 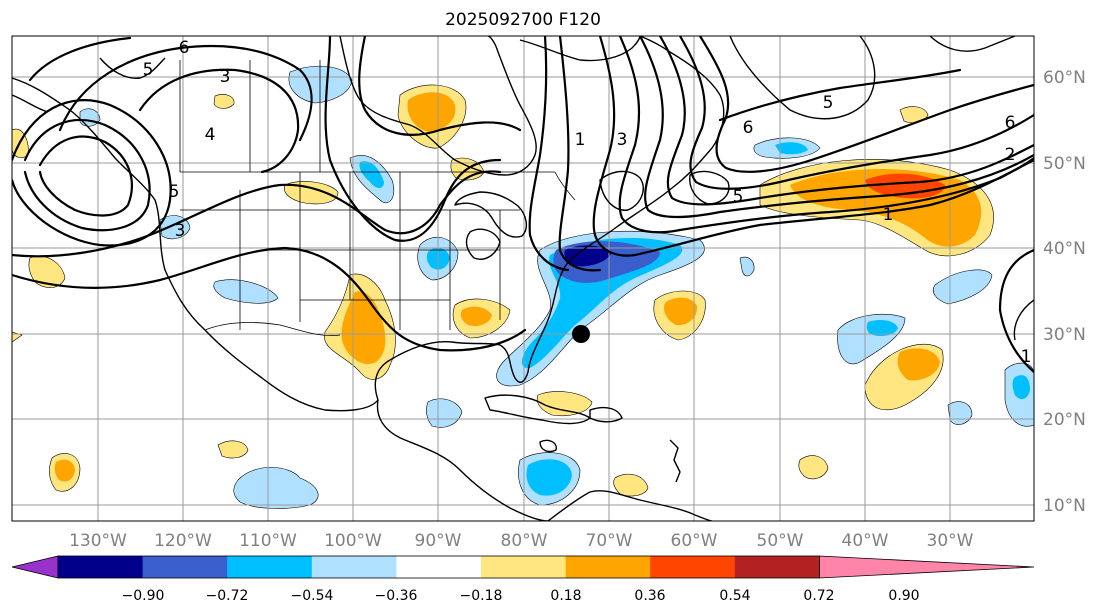 I want to click on colorbar-tick-label: 0.36, so click(x=649, y=596).